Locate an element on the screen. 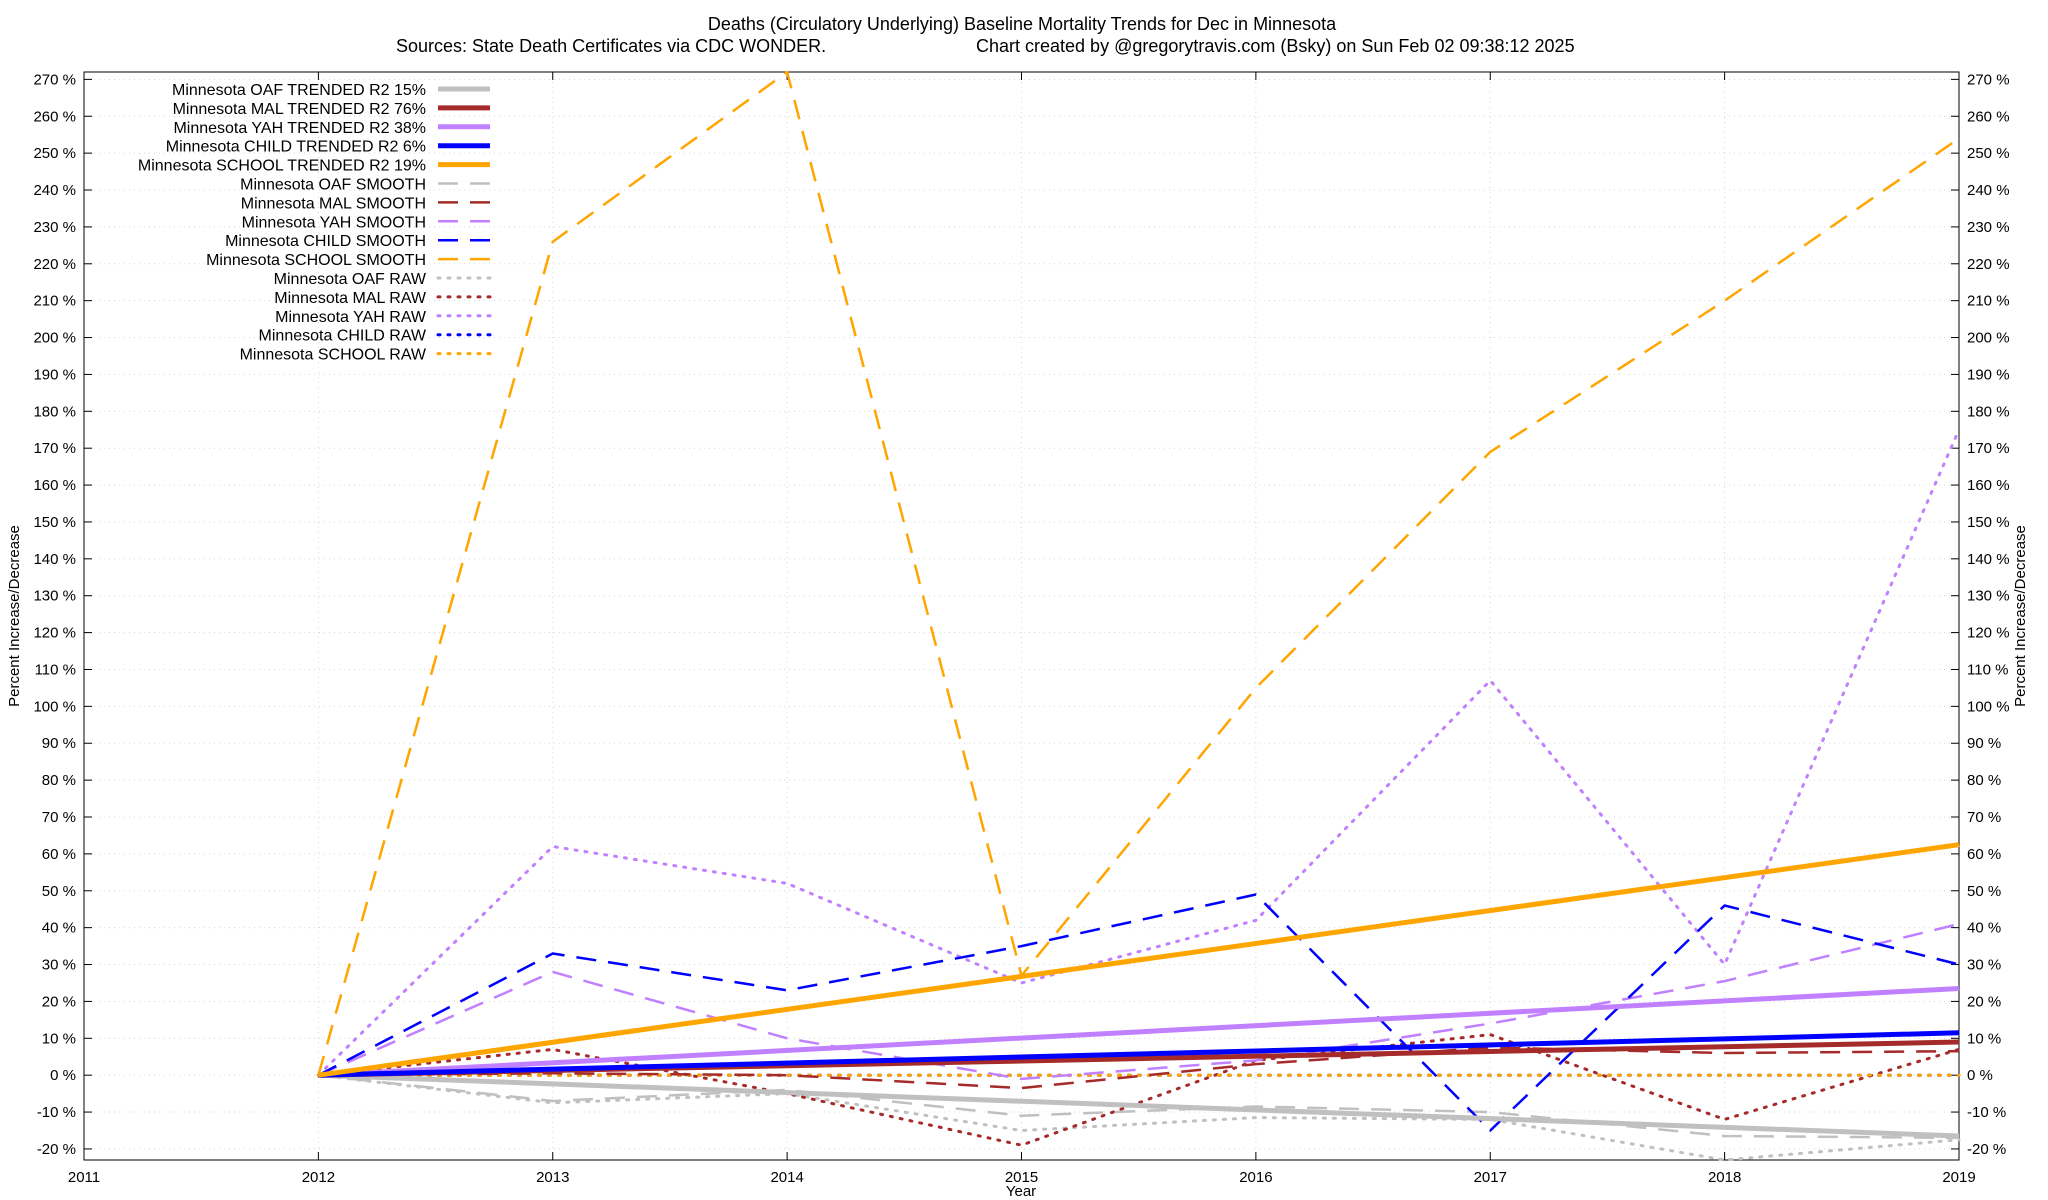  y-tick-label-right: 110 % is located at coordinates (1987, 669).